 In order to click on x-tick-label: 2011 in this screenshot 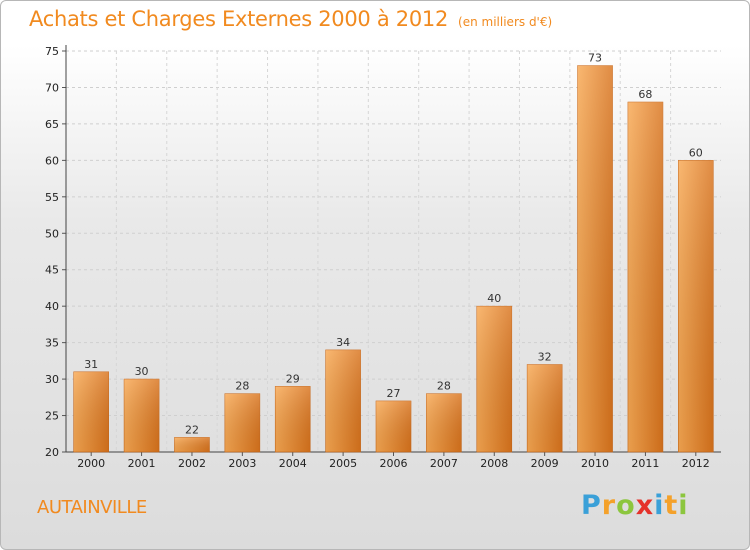, I will do `click(645, 463)`.